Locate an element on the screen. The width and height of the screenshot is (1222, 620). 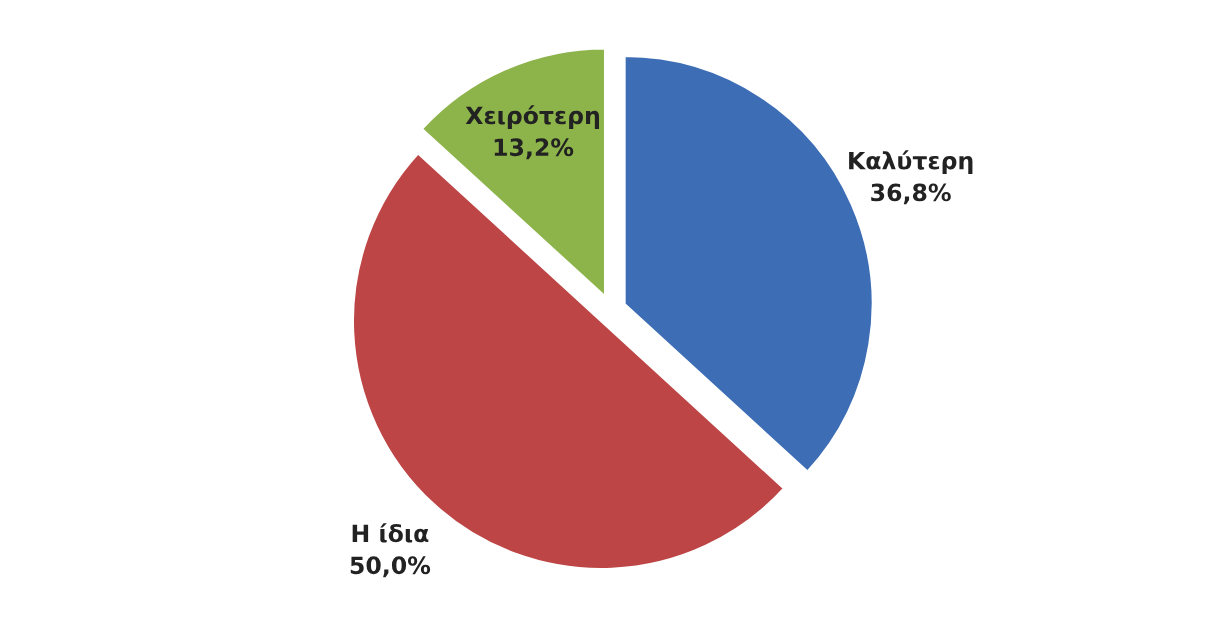
slice-label: Χειρότερη is located at coordinates (532, 117).